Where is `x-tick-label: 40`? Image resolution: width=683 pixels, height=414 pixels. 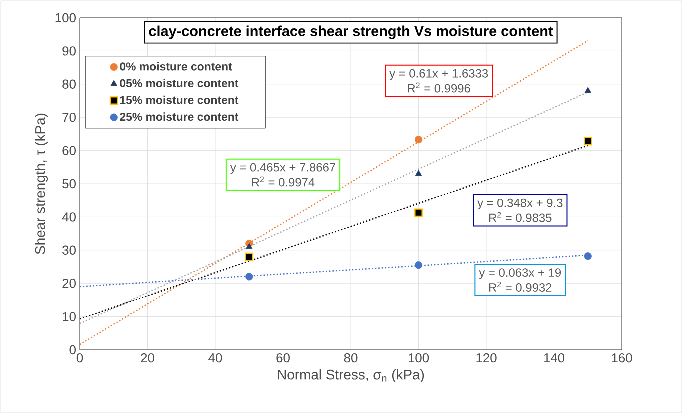
x-tick-label: 40 is located at coordinates (215, 358).